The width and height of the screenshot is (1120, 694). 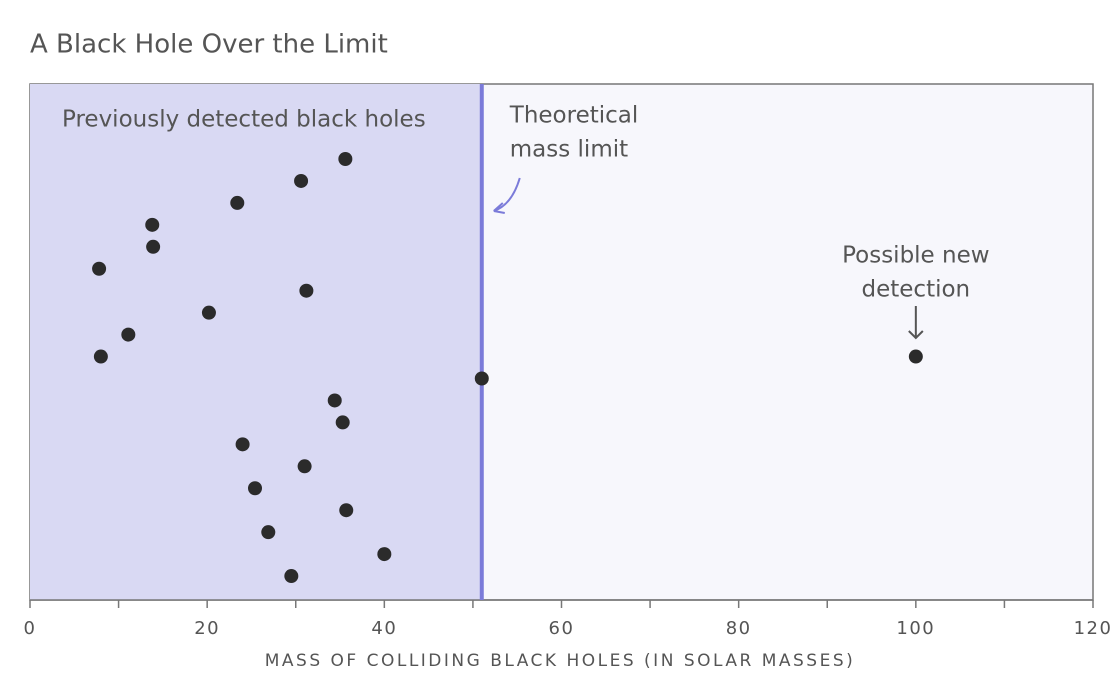 What do you see at coordinates (30, 628) in the screenshot?
I see `x-tick-label: 0` at bounding box center [30, 628].